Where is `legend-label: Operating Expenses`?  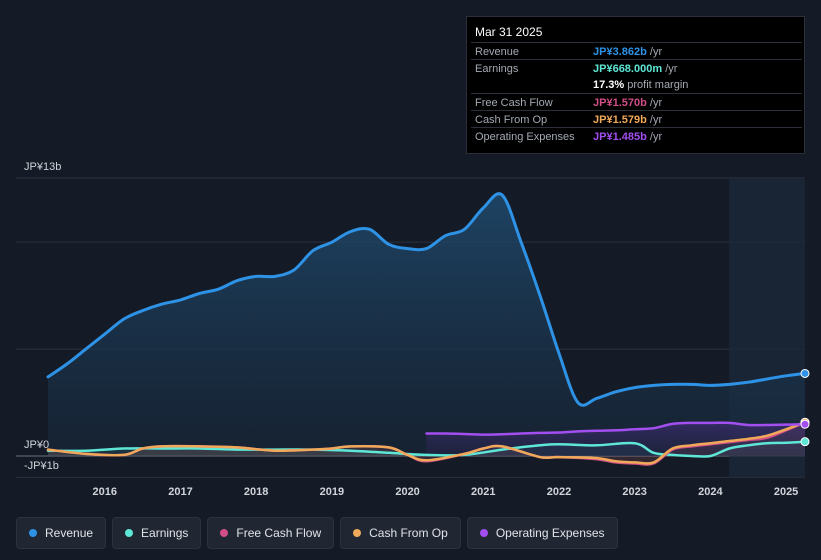
legend-label: Operating Expenses is located at coordinates (550, 533).